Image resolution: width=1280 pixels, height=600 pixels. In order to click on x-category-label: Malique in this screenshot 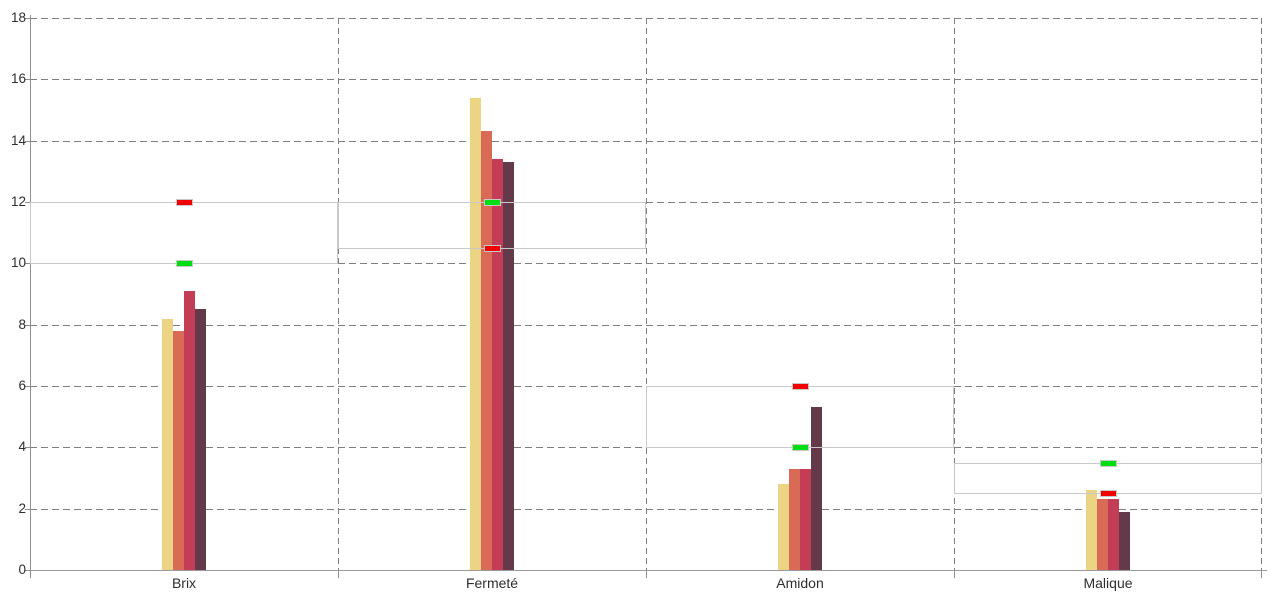, I will do `click(1108, 583)`.